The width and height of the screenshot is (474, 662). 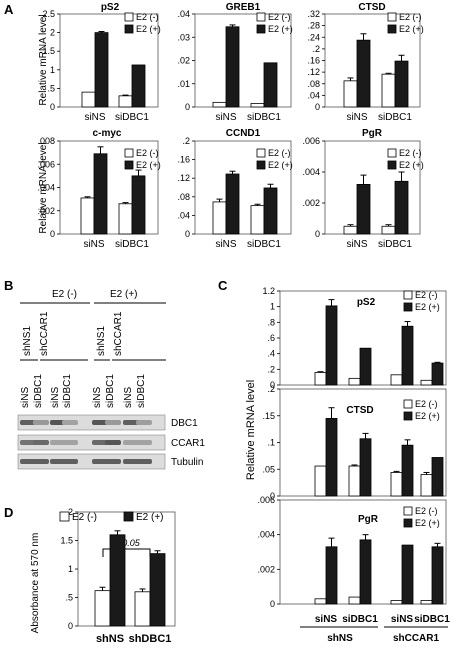 I want to click on y-tick-label: 2.5, so click(x=48, y=14).